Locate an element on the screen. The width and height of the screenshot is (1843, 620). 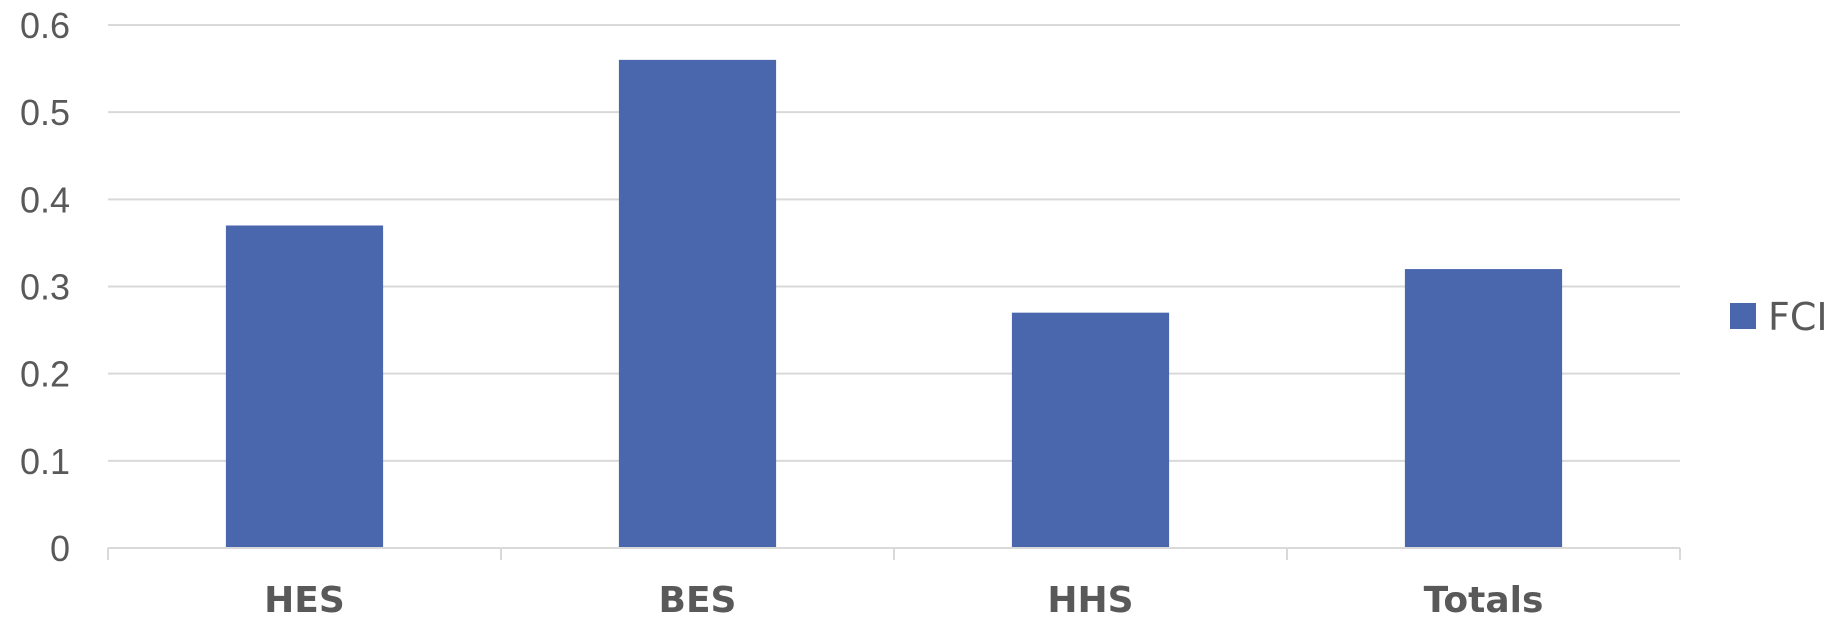
y-tick-label: 0.3 is located at coordinates (45, 287).